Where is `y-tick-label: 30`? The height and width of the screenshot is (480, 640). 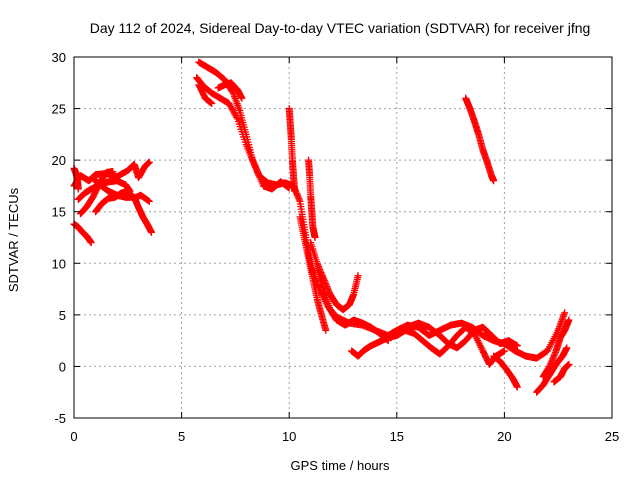 y-tick-label: 30 is located at coordinates (59, 57).